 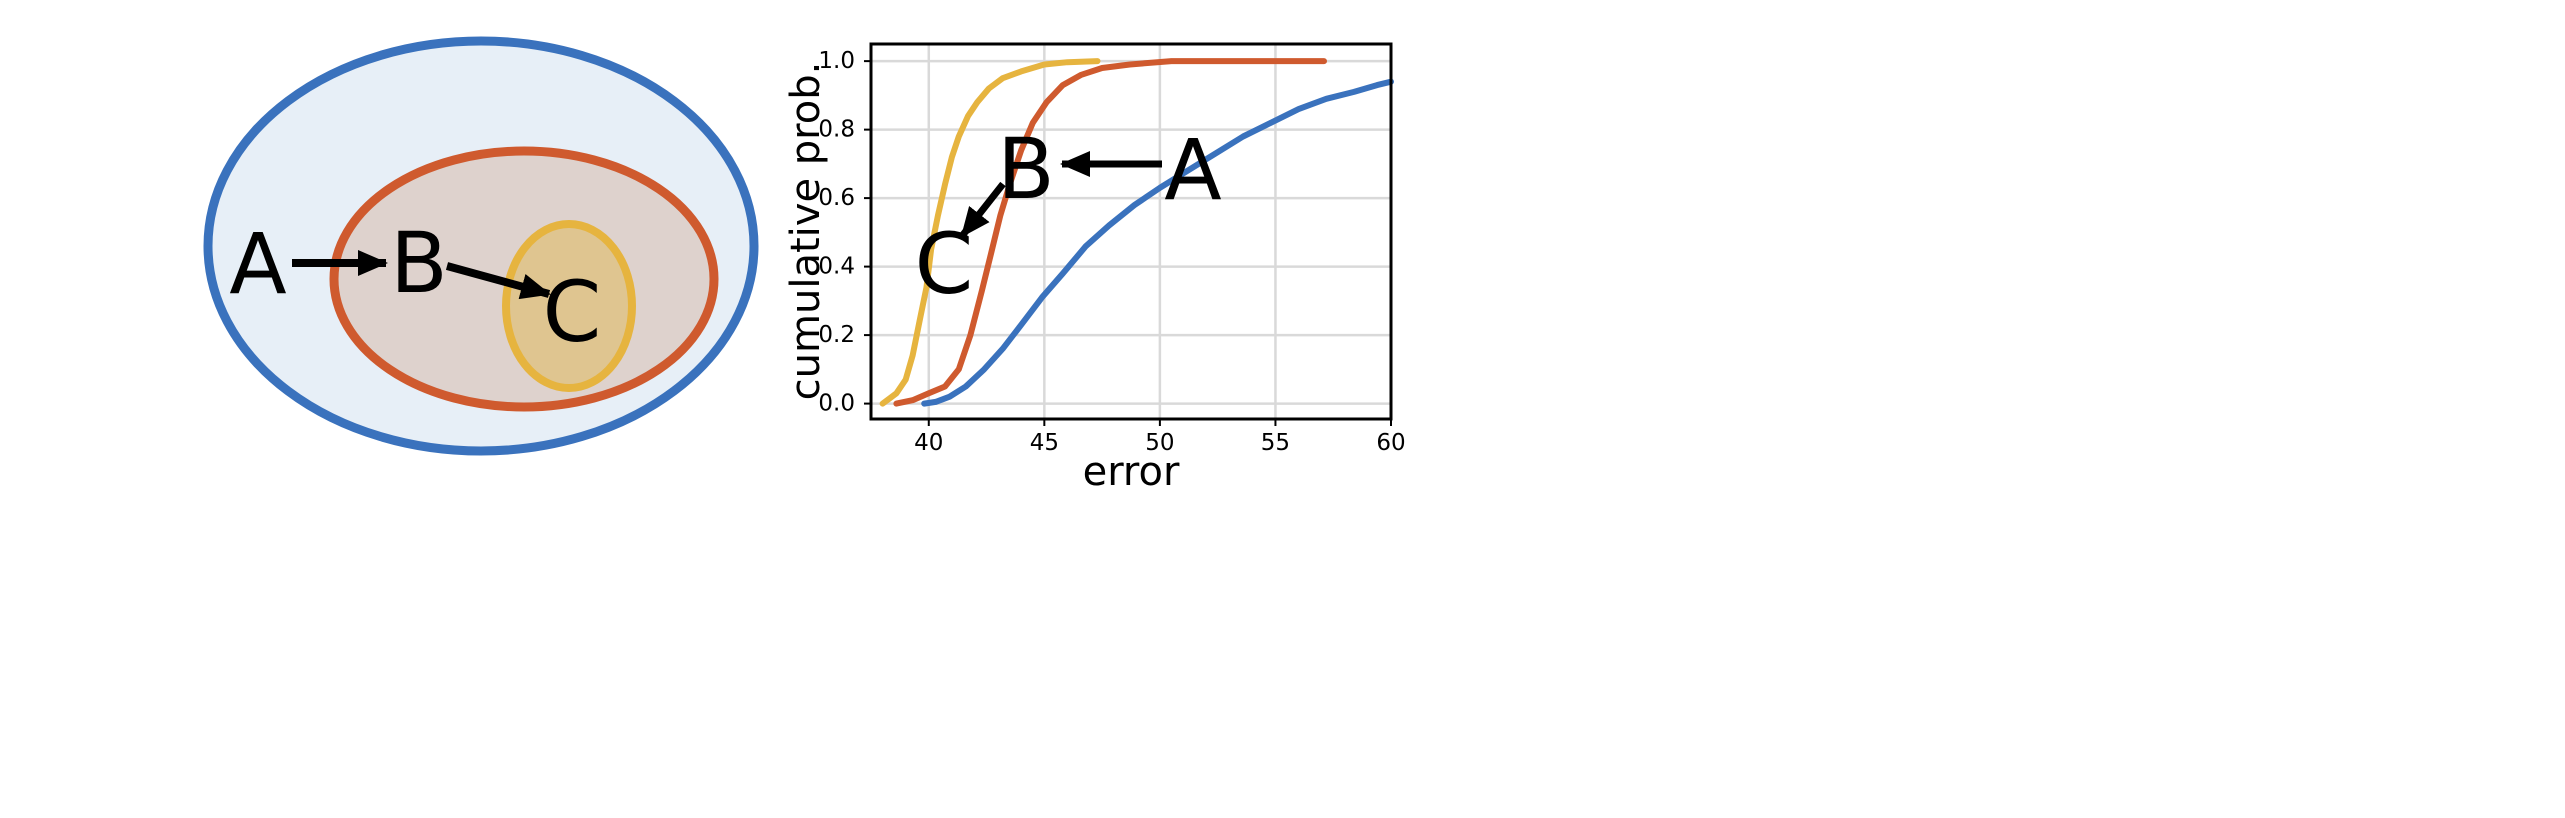 I want to click on x-tick-label: 50, so click(x=1159, y=443).